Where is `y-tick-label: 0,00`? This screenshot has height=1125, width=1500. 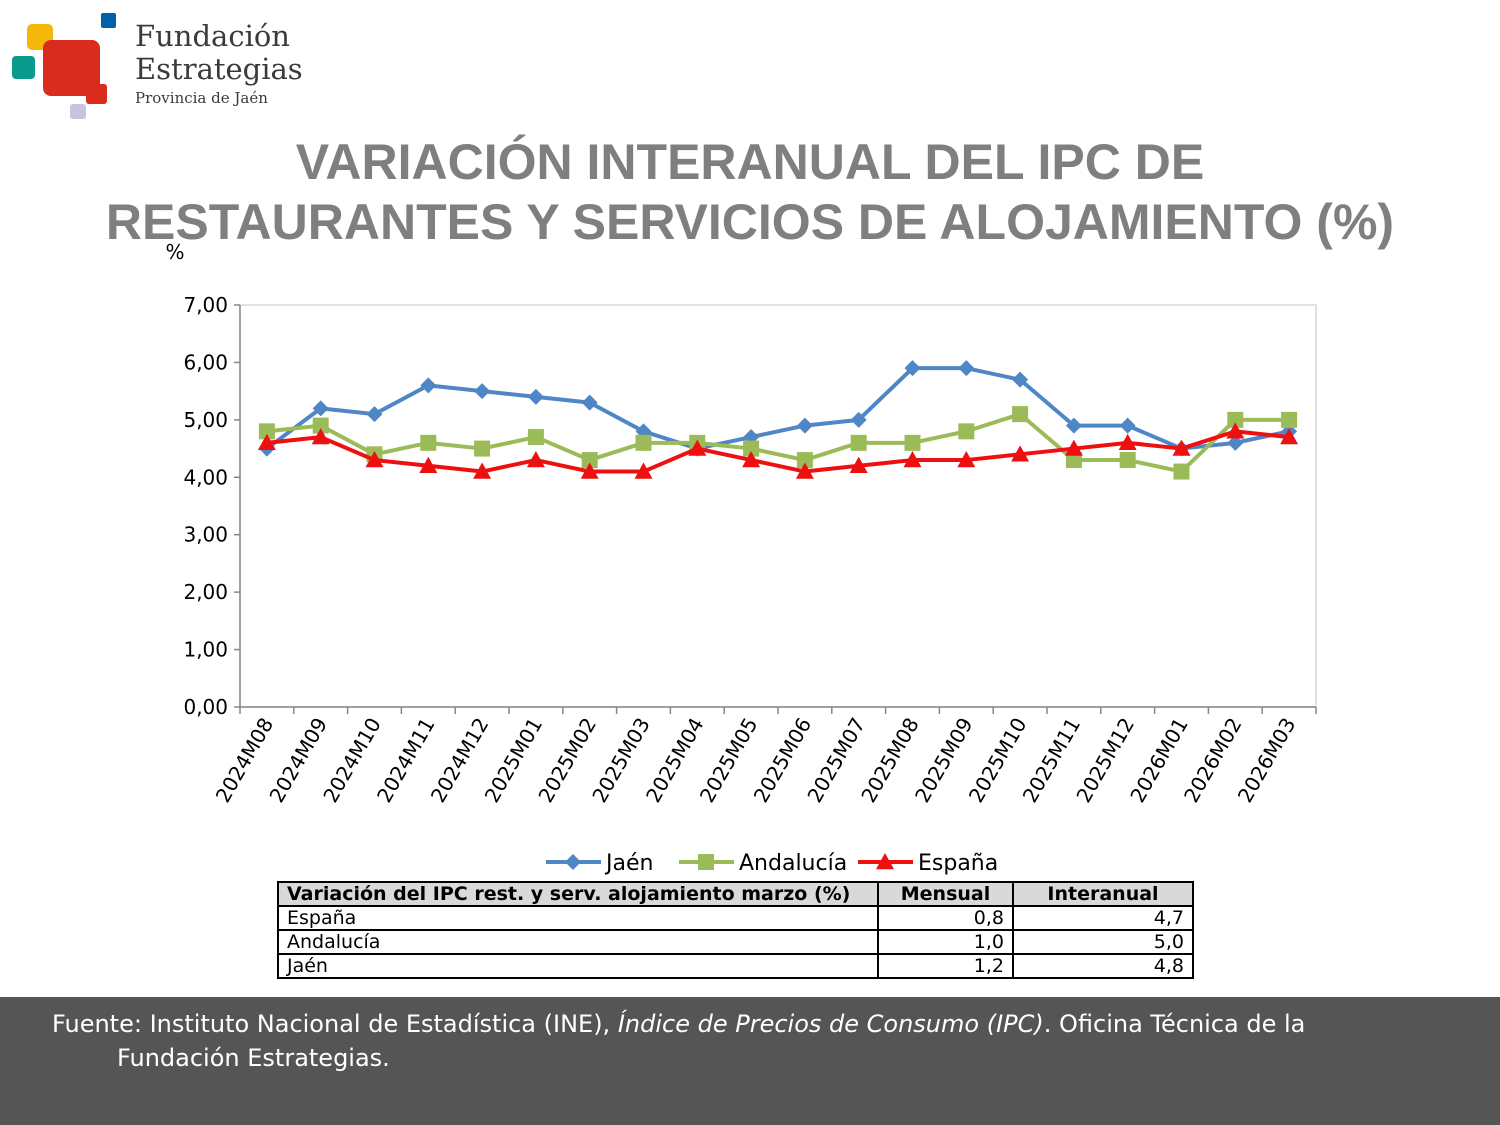
y-tick-label: 0,00 is located at coordinates (205, 707).